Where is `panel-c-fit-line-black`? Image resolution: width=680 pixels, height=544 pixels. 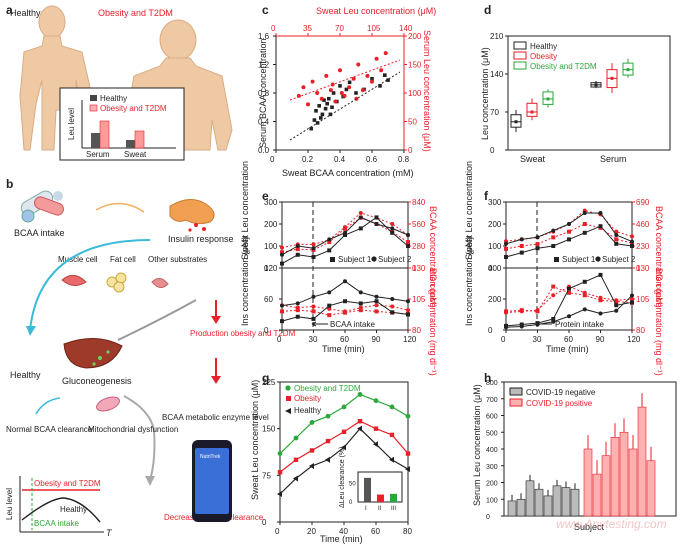
panel-c-fit-line-black is located at coordinates (345, 106).